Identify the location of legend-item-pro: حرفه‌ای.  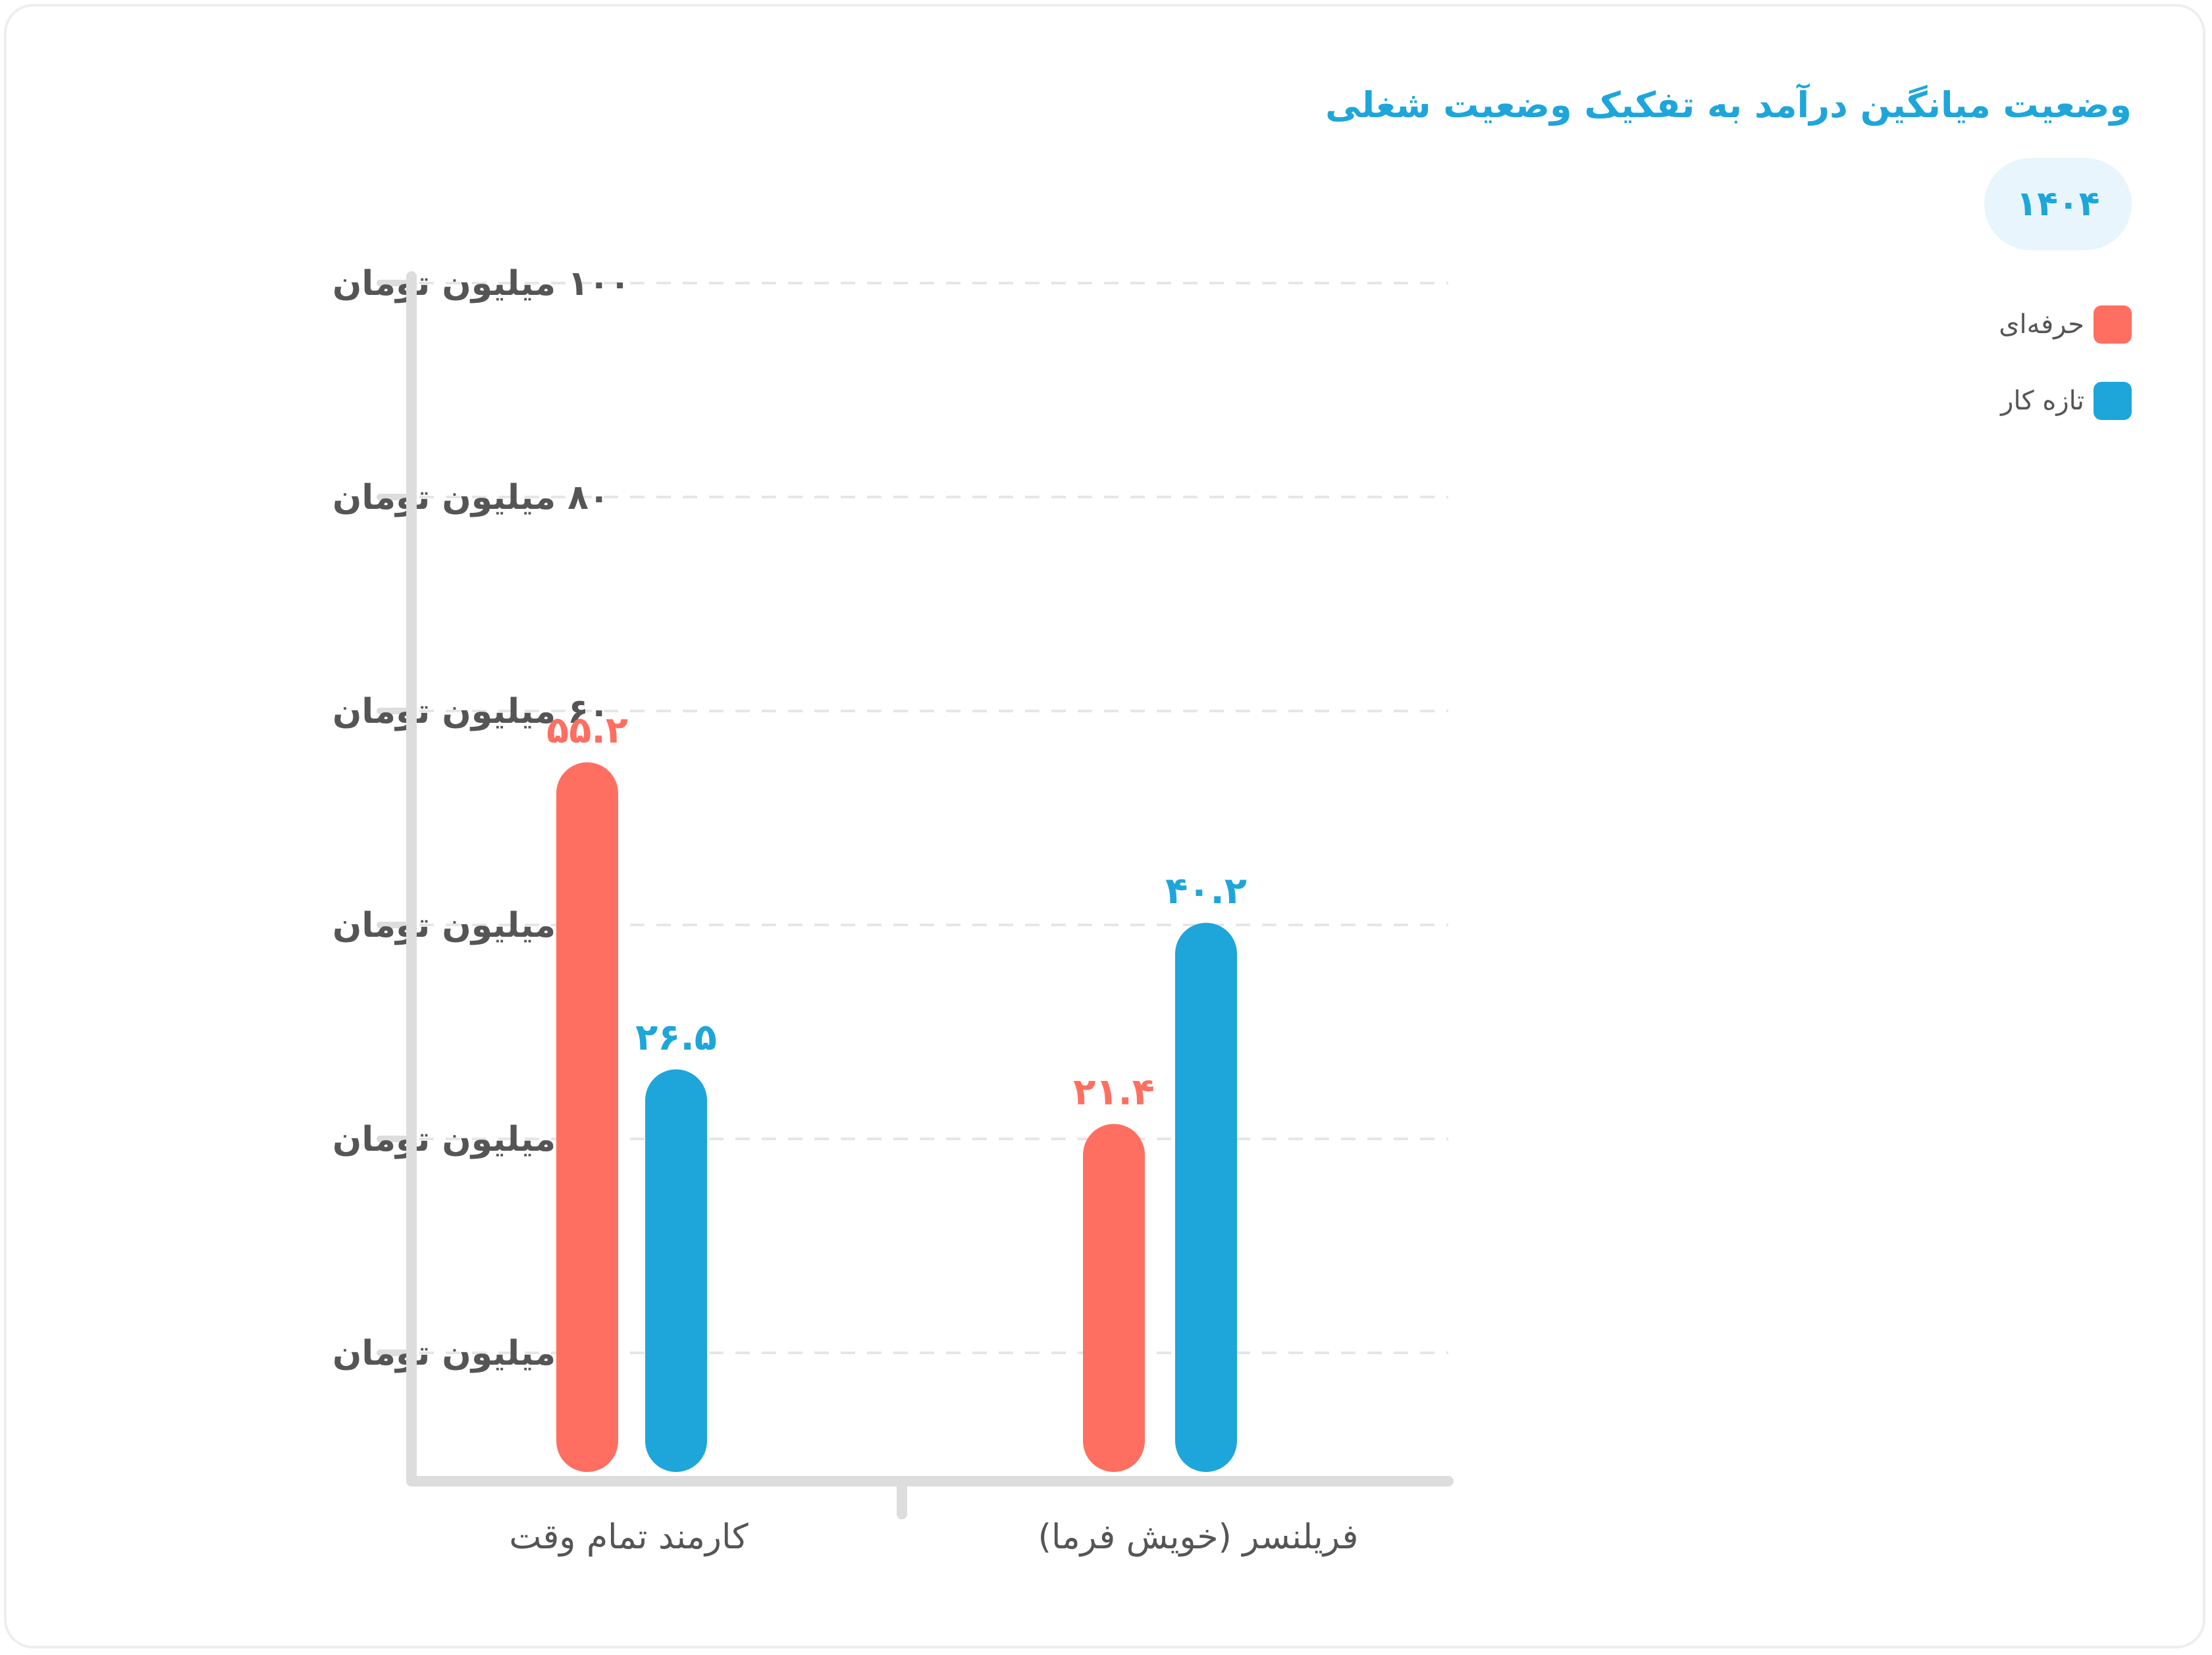
(2065, 324).